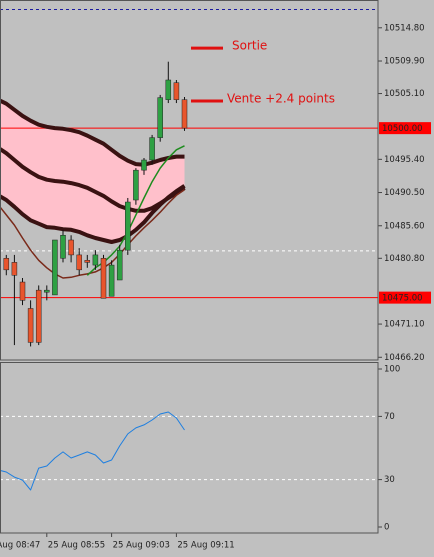  What do you see at coordinates (249, 46) in the screenshot?
I see `annotation: Sortie` at bounding box center [249, 46].